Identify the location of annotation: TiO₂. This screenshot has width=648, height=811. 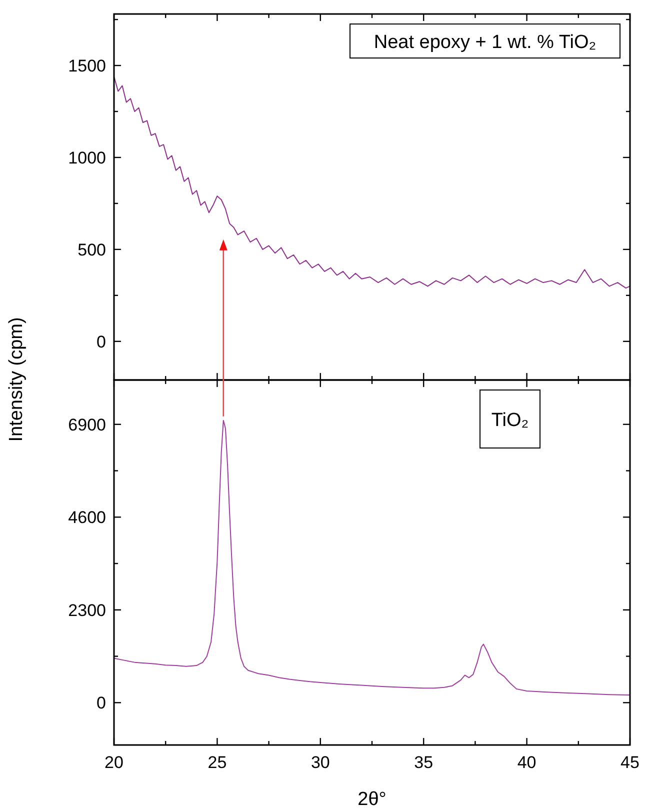
(510, 420).